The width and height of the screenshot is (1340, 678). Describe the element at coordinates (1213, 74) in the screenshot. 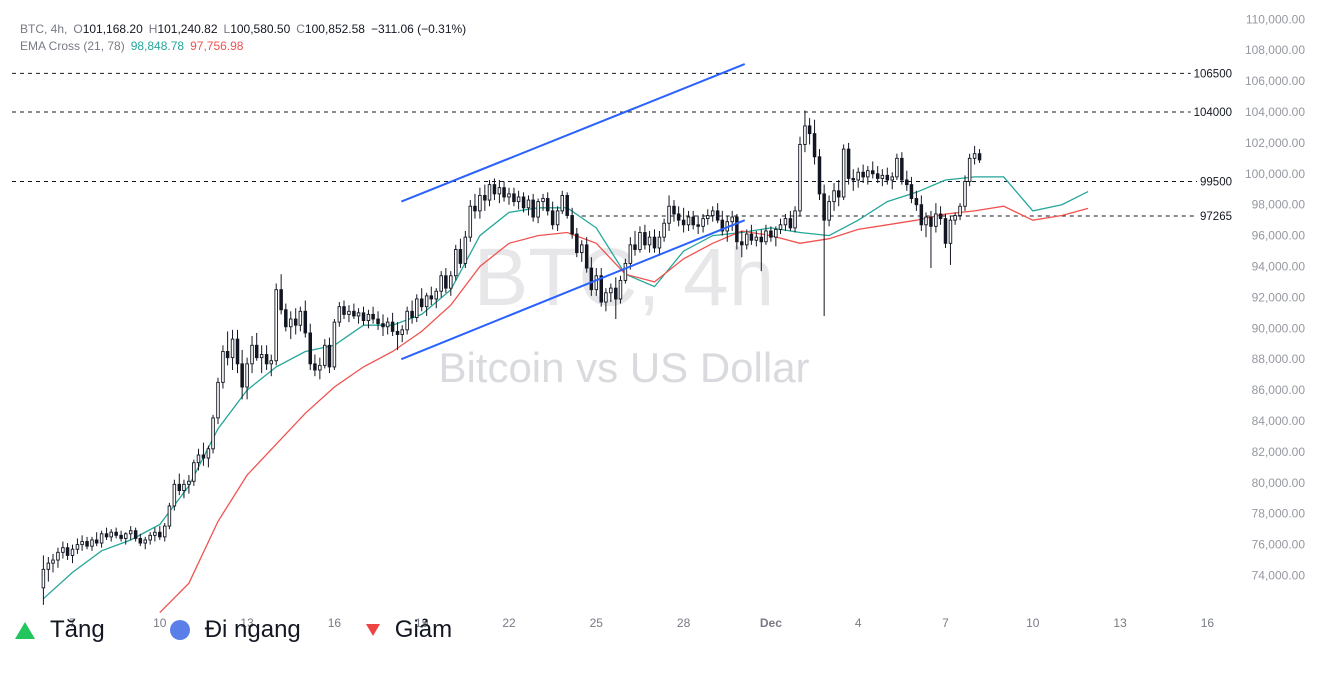

I see `level-label: 106500` at that location.